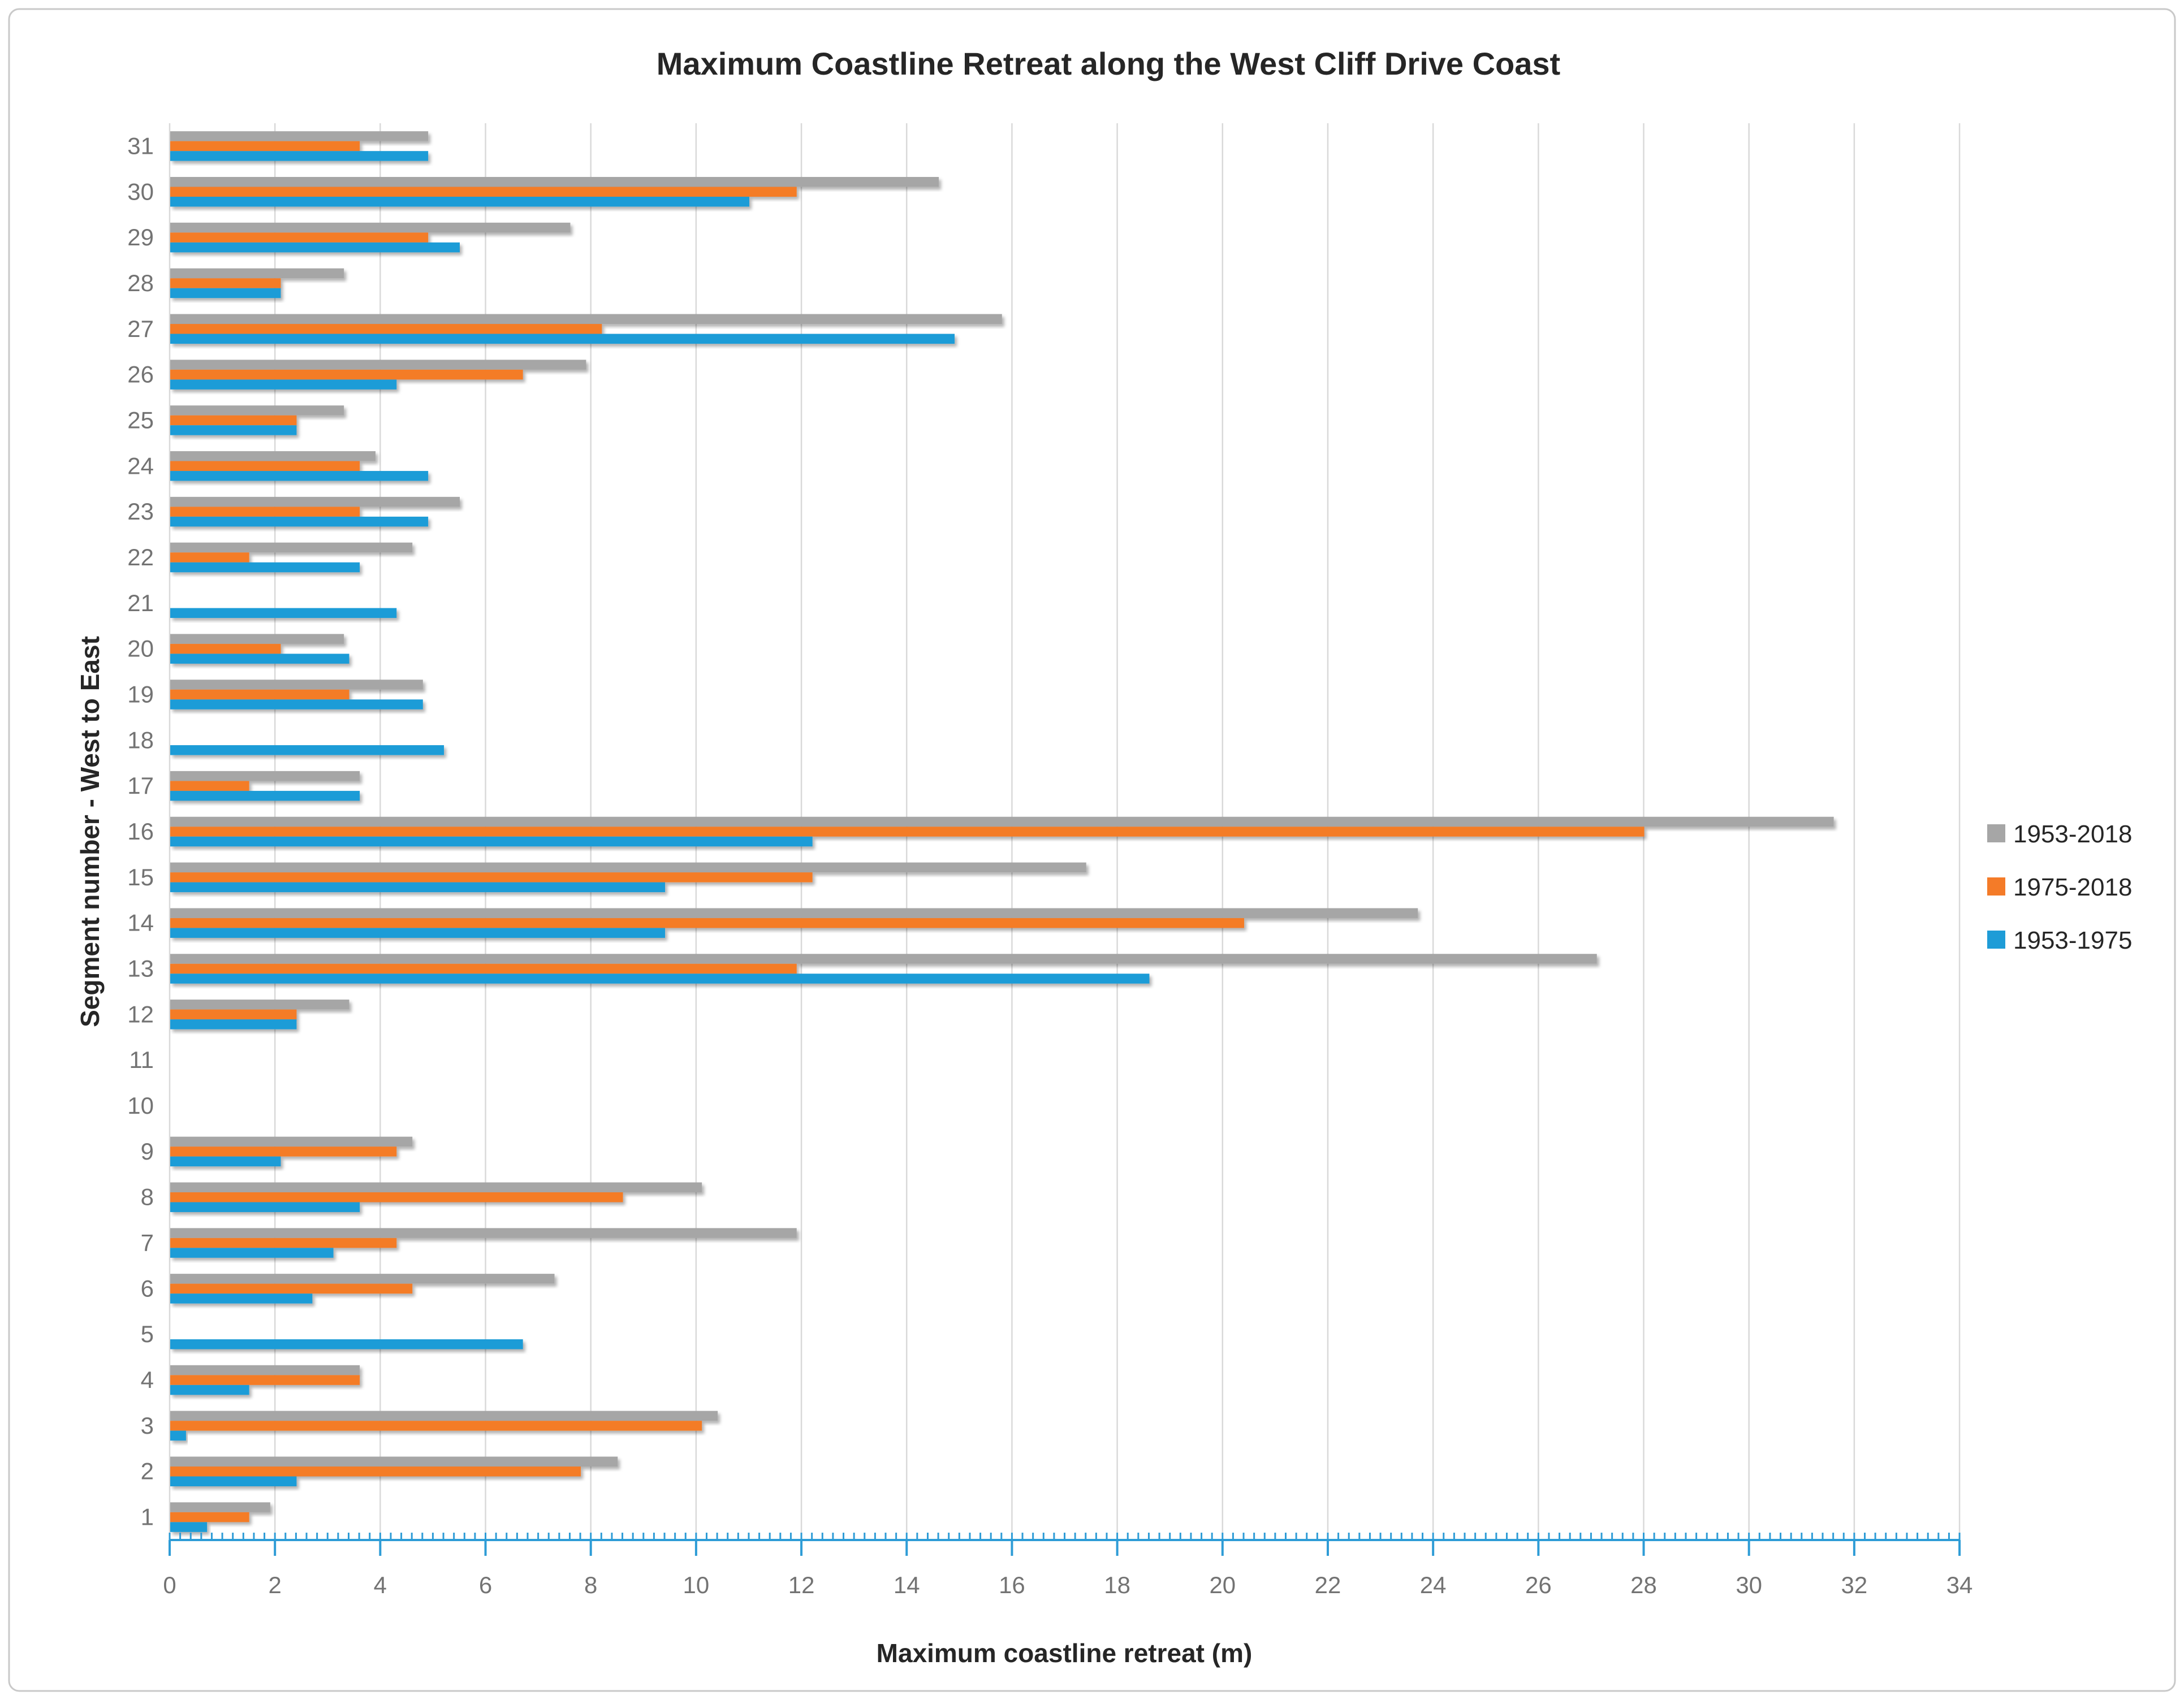 This screenshot has width=2184, height=1700. I want to click on y-category-label: 8, so click(147, 1197).